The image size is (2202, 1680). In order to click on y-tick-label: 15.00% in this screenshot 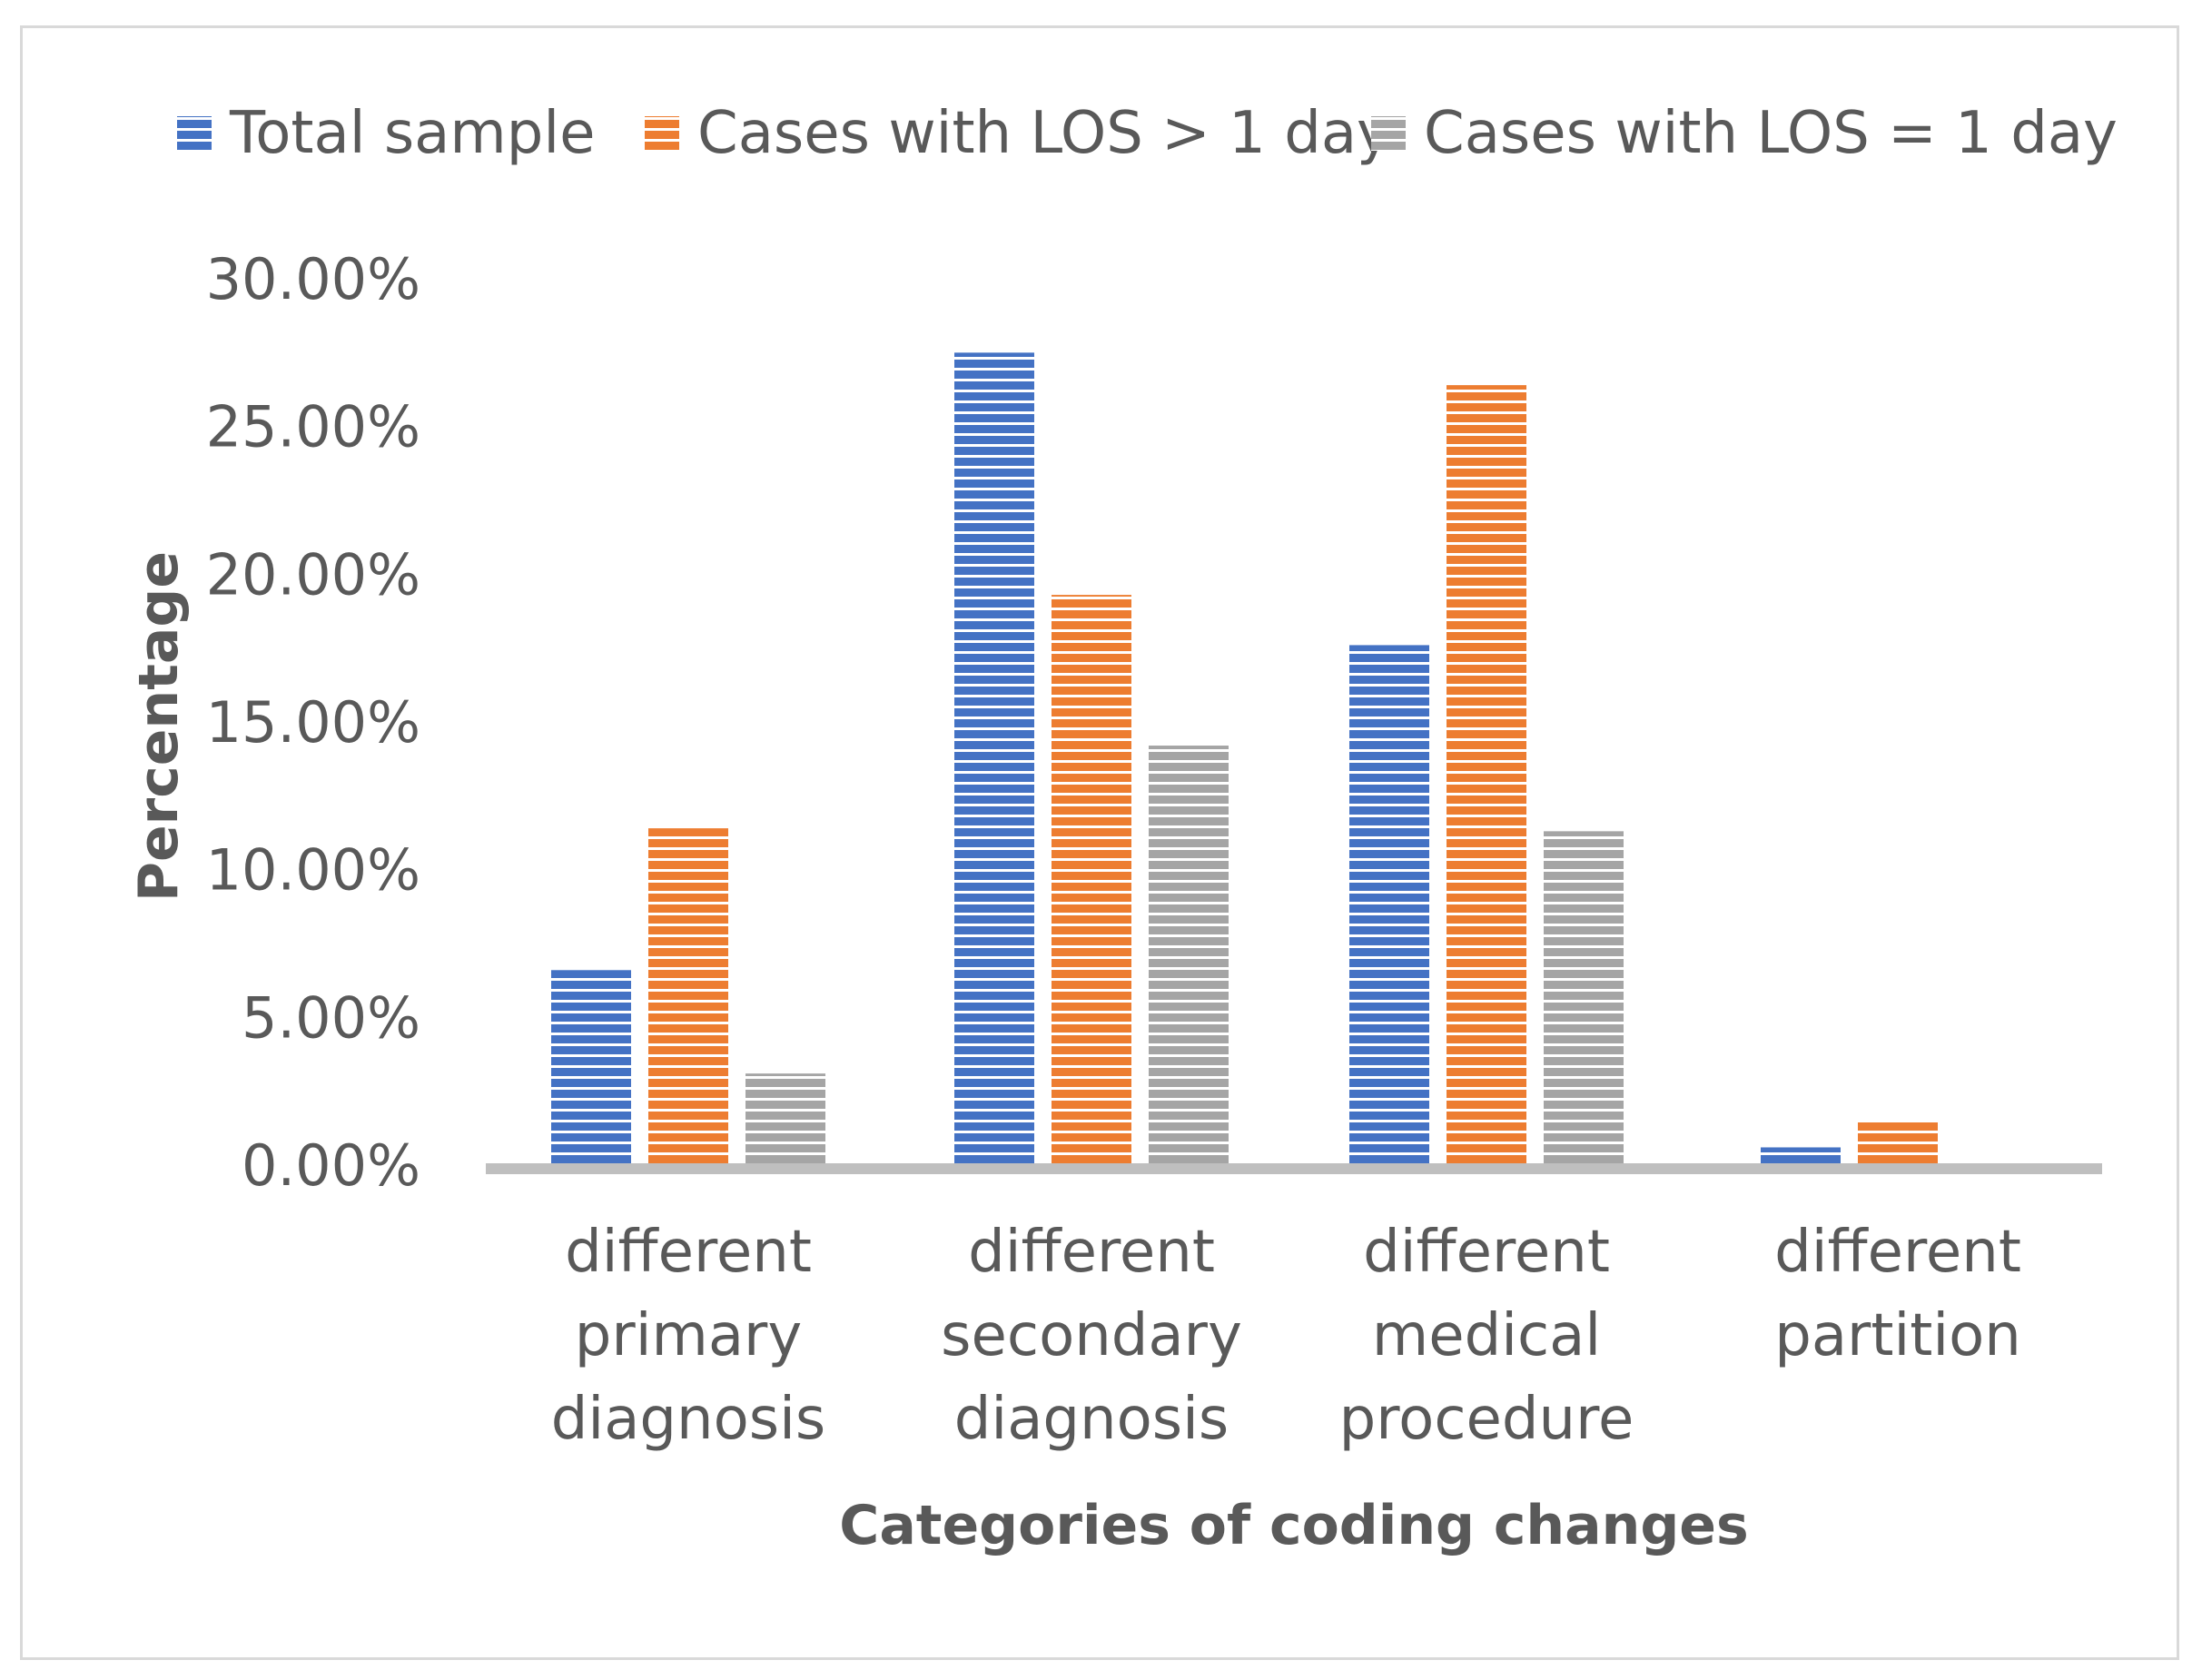, I will do `click(313, 723)`.